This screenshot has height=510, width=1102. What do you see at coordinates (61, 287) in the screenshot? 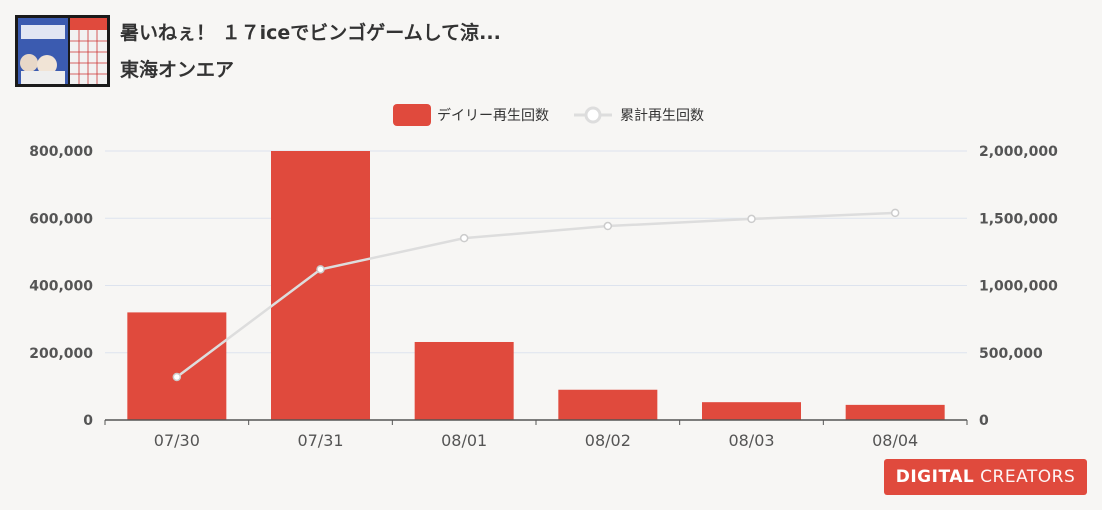
I see `y-left-tick-label: 400,000` at bounding box center [61, 287].